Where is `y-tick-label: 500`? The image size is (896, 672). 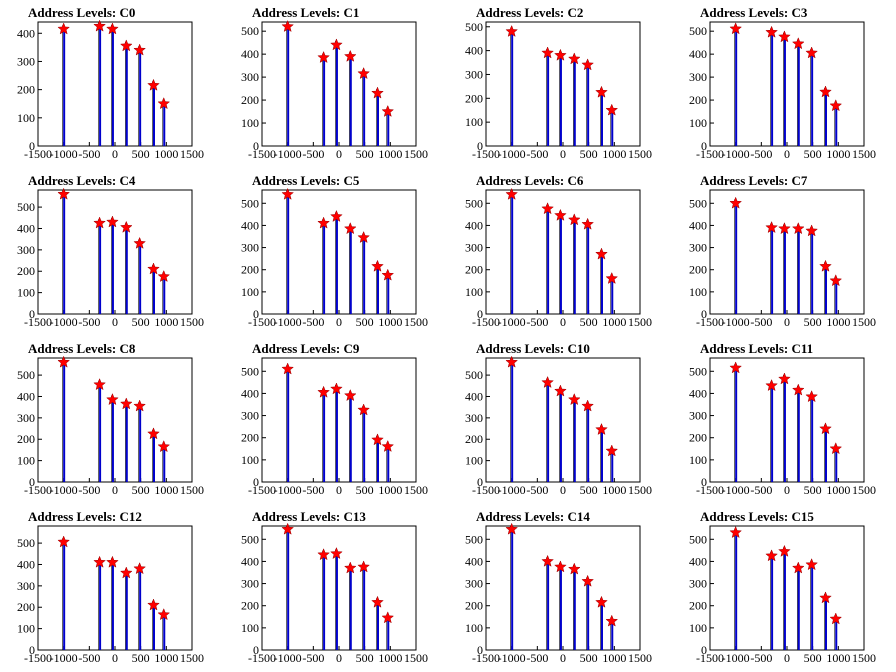
y-tick-label: 500 is located at coordinates (250, 203).